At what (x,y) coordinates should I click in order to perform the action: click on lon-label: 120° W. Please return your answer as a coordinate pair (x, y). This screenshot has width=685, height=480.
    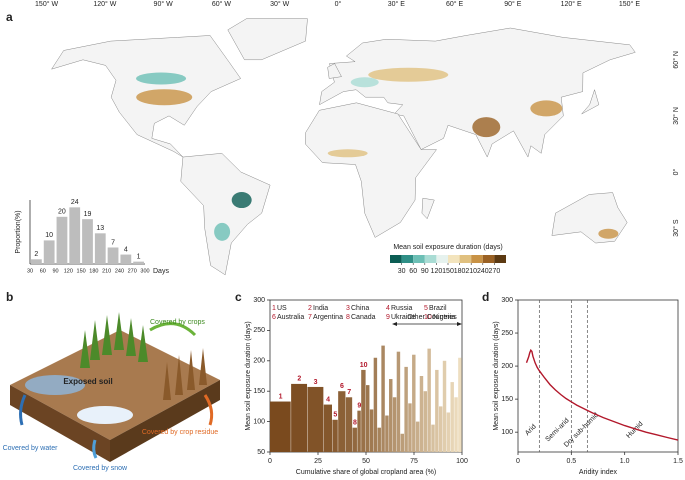
    Looking at the image, I should click on (104, 4).